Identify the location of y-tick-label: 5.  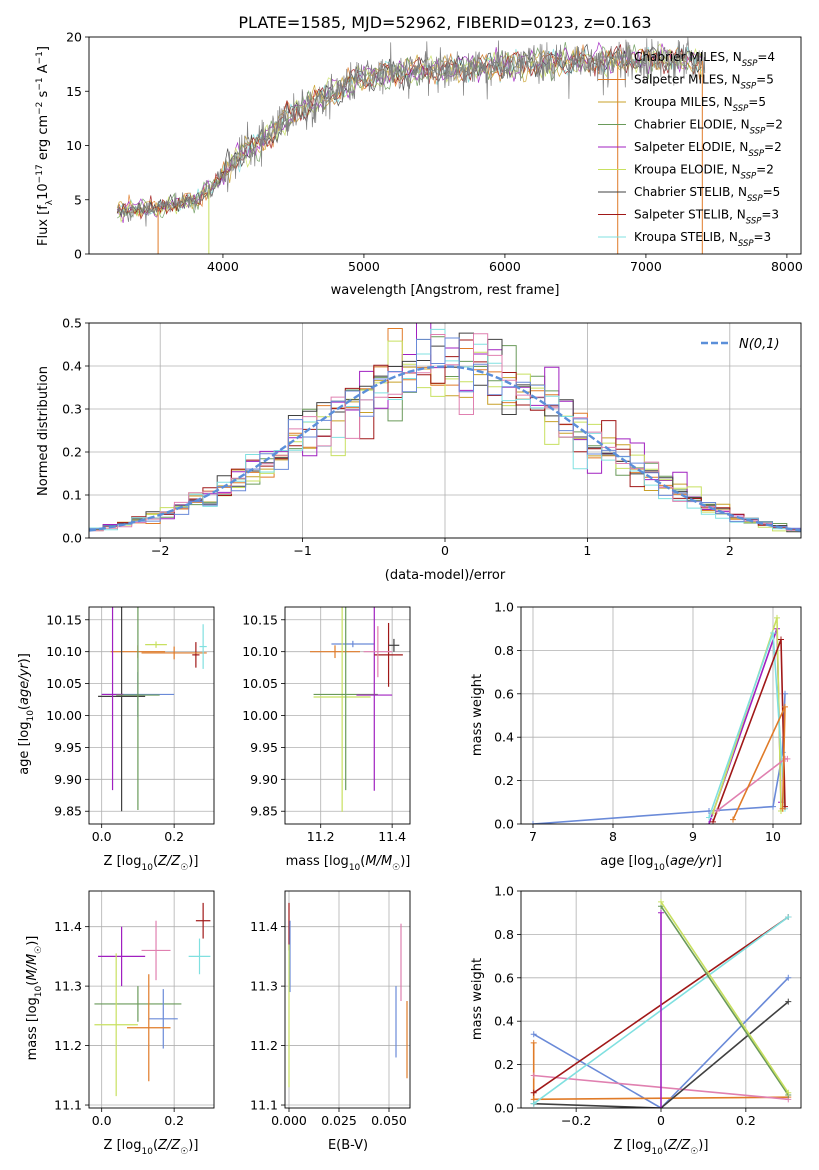
(78, 199).